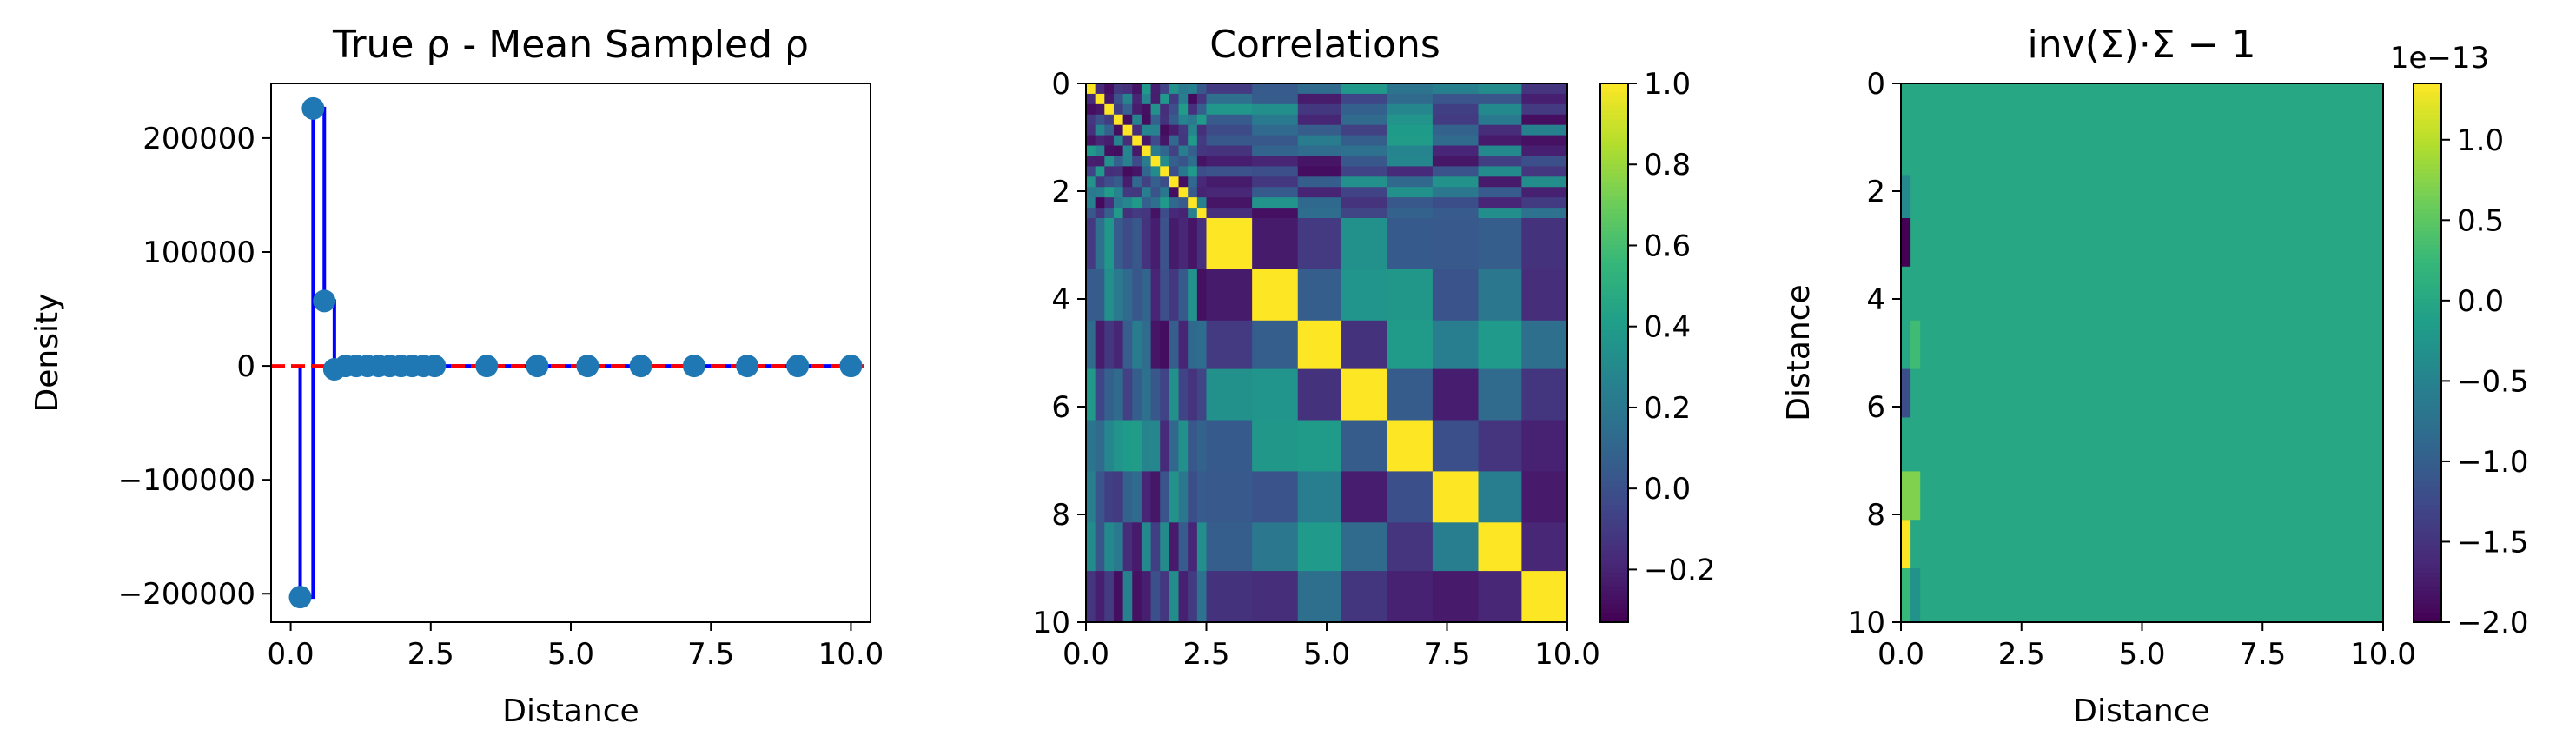 The width and height of the screenshot is (2576, 756). What do you see at coordinates (1614, 353) in the screenshot?
I see `panel2-colorbar-frame` at bounding box center [1614, 353].